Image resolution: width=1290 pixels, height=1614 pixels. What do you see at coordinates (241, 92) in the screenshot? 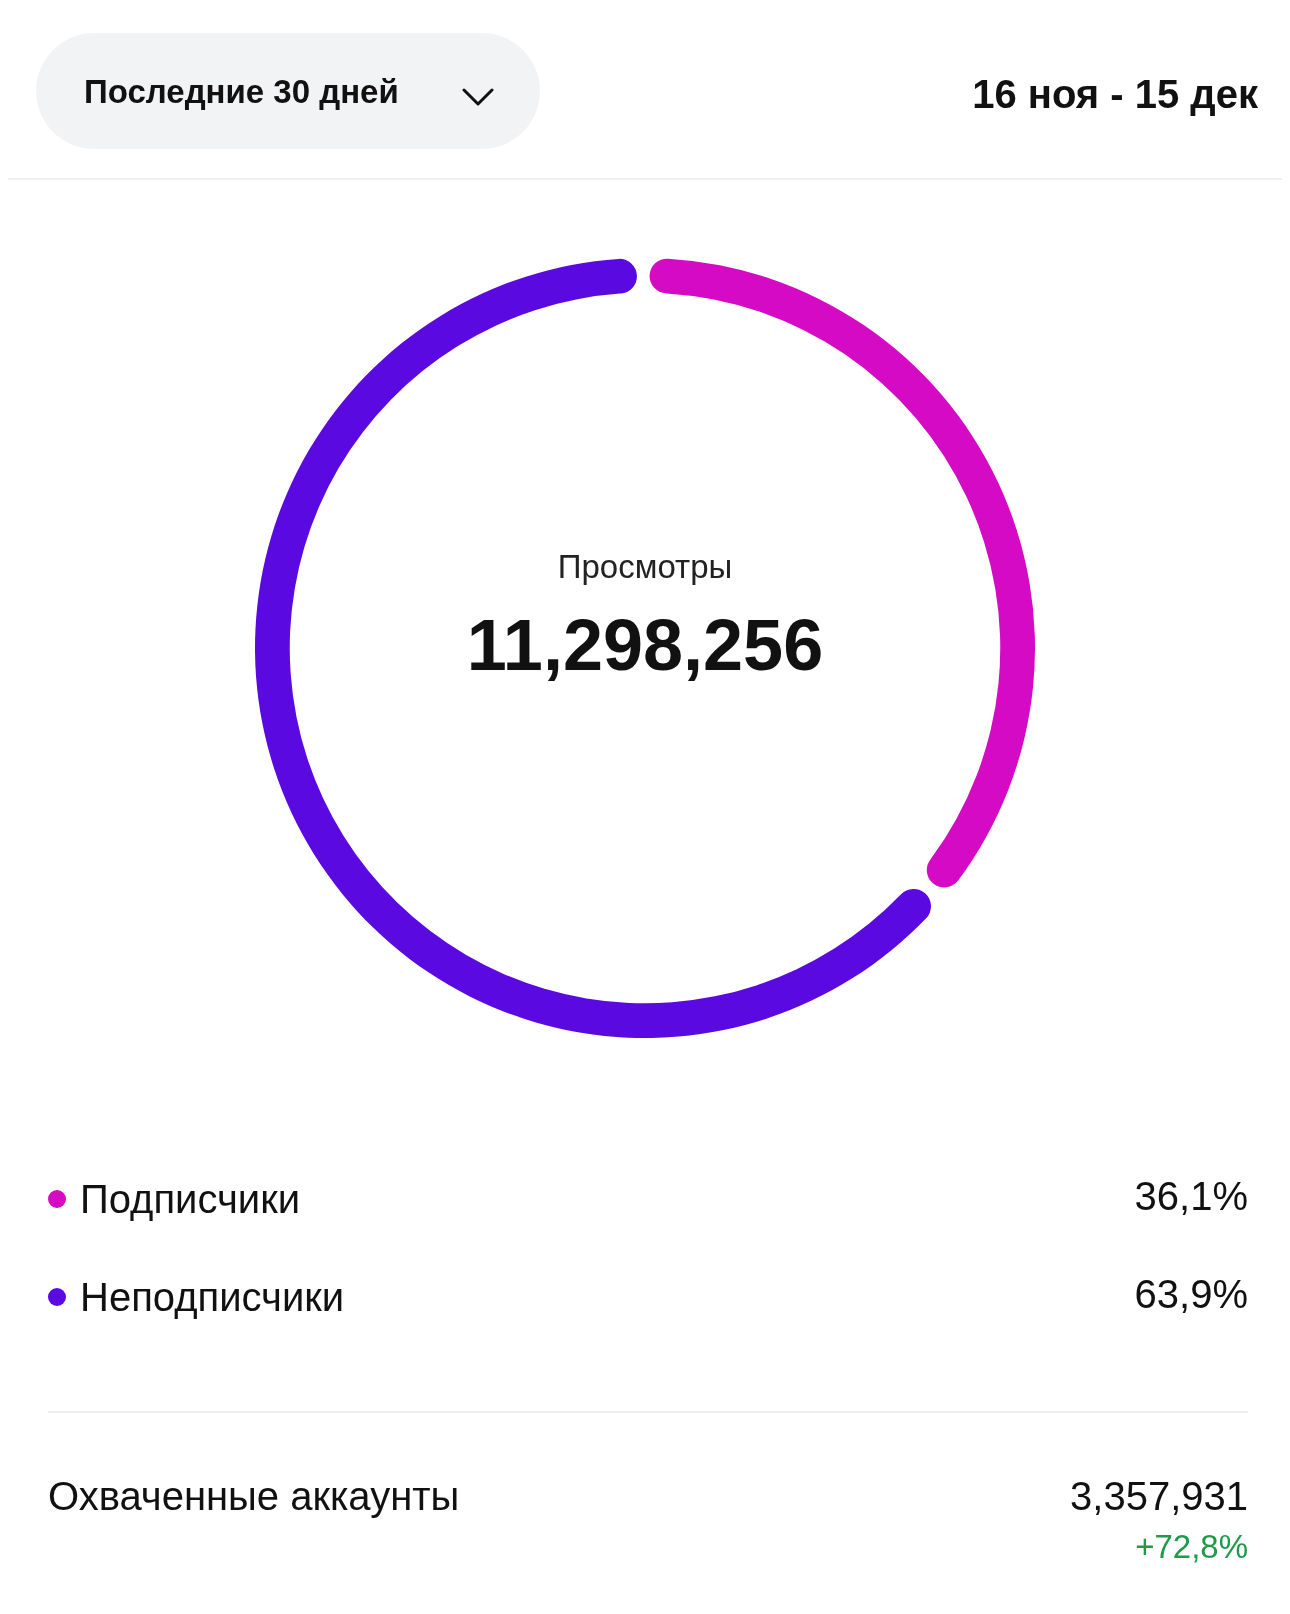
I see `text: Последние 30 дней` at bounding box center [241, 92].